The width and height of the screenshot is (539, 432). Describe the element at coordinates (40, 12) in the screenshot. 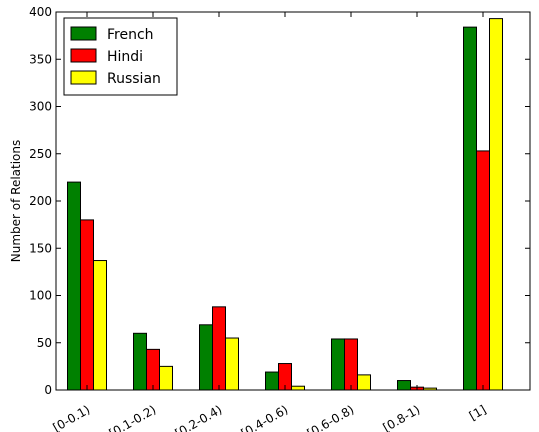

I see `y-tick-label-8: 400` at that location.